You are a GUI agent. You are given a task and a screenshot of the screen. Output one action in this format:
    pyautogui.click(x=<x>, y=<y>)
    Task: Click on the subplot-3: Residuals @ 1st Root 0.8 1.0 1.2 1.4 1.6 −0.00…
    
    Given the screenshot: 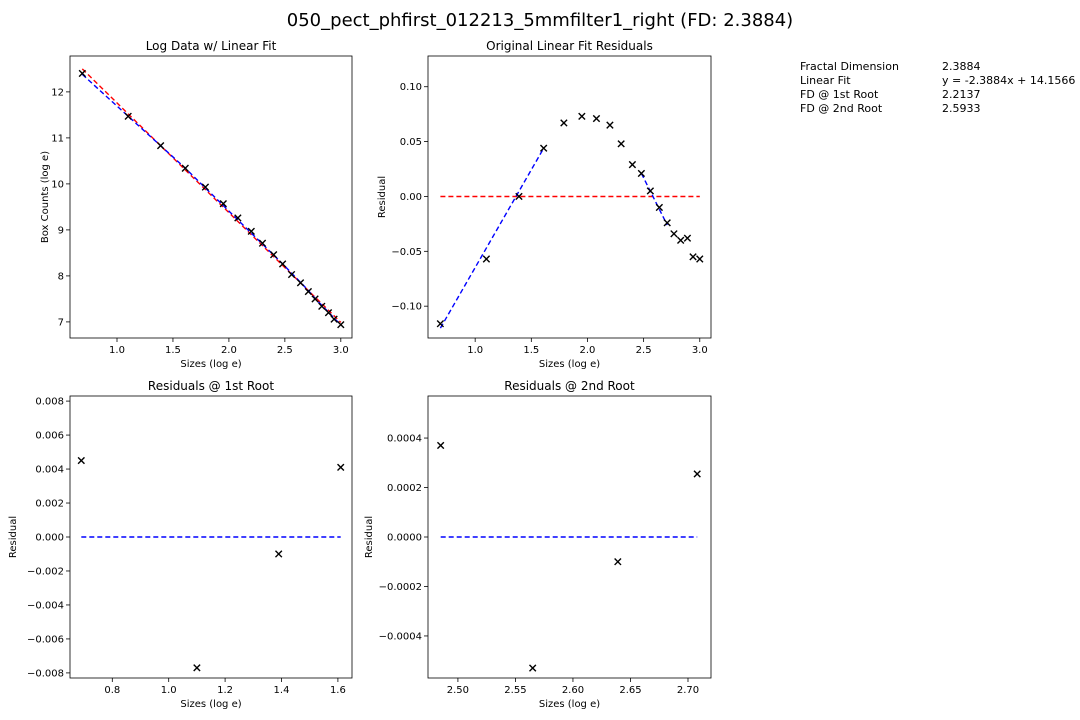 What is the action you would take?
    pyautogui.click(x=180, y=544)
    